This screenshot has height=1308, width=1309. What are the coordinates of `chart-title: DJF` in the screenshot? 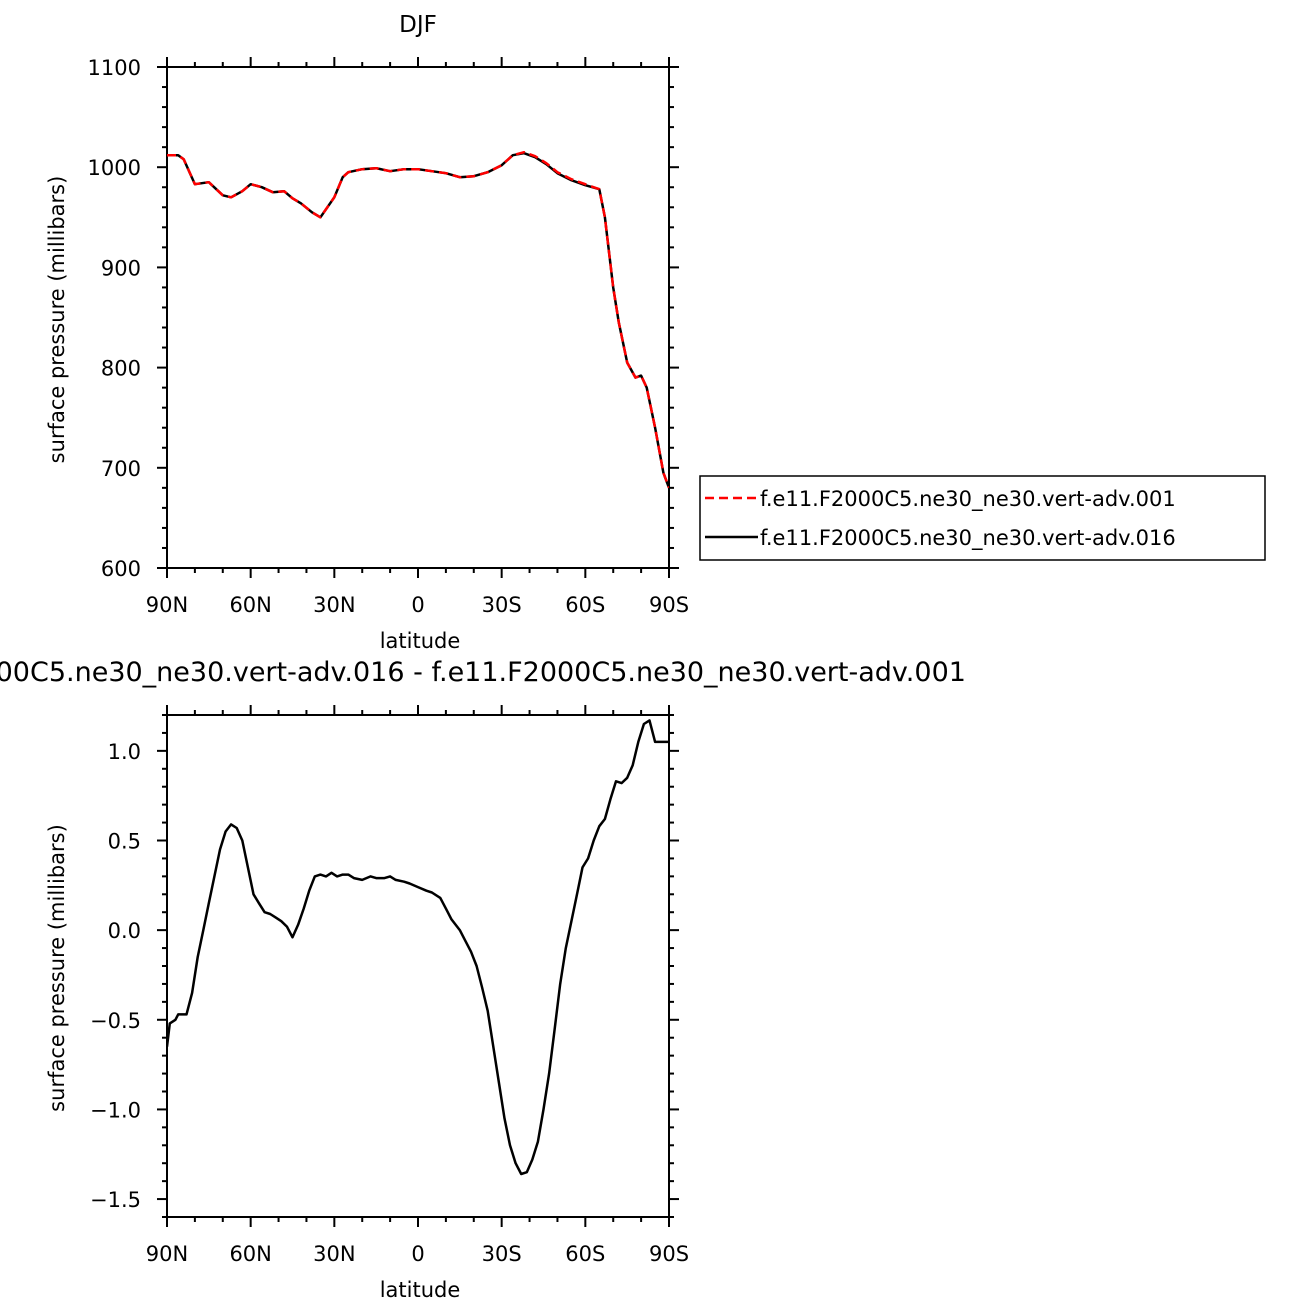 It's located at (418, 25).